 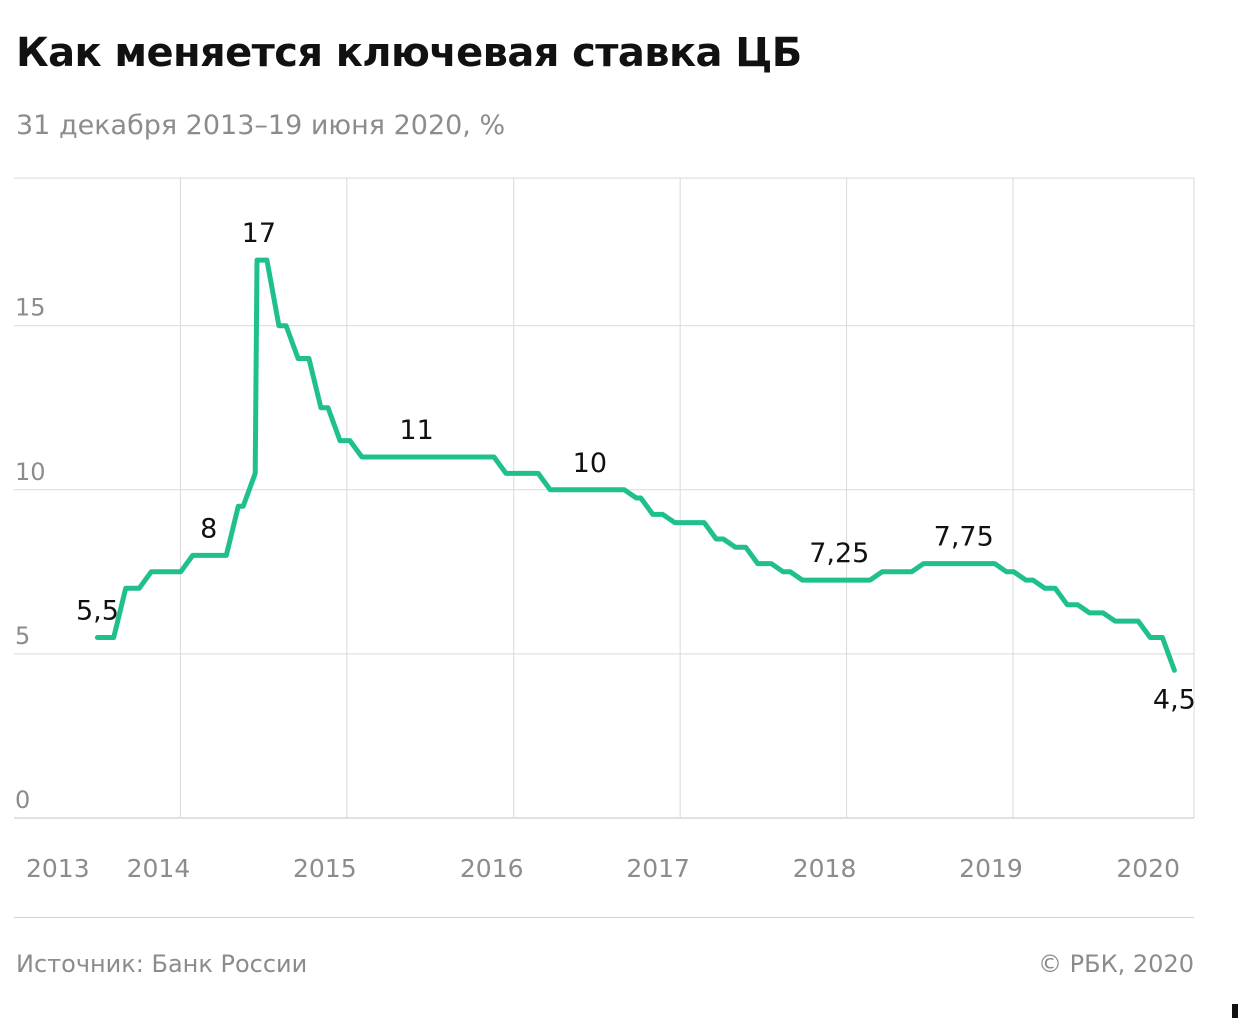 I want to click on copyright-note: © РБК, 2020, so click(x=1116, y=964).